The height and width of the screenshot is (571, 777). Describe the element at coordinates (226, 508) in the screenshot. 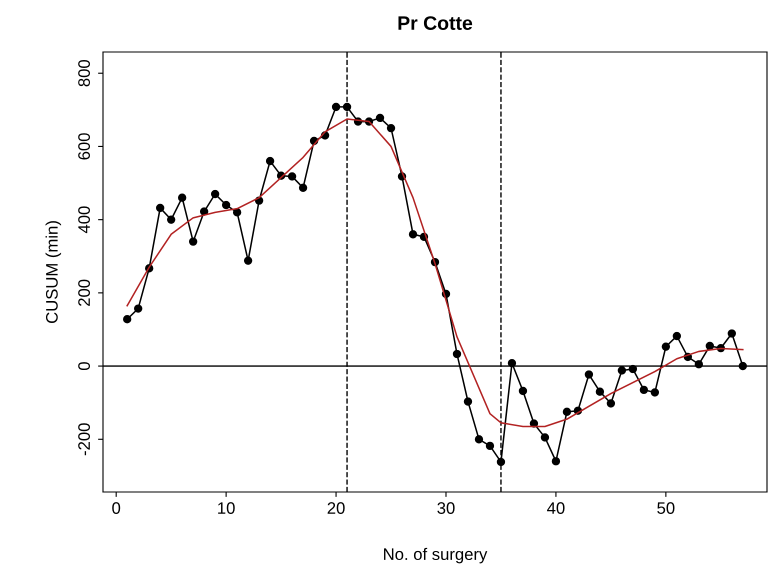

I see `x-tick-label: 10` at that location.